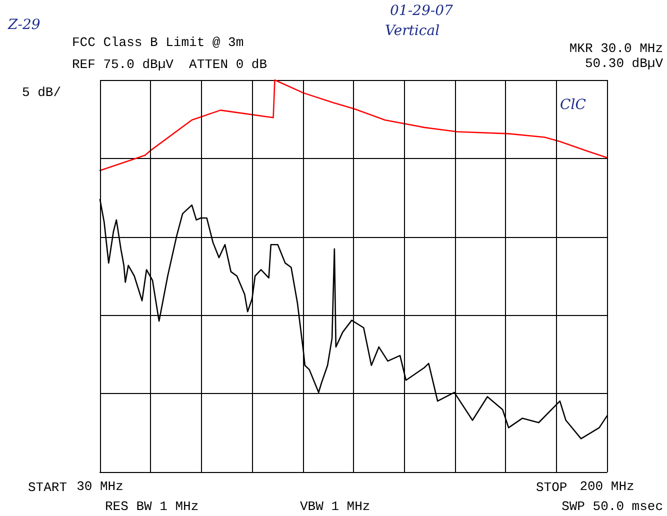 This screenshot has height=516, width=667. I want to click on x-tick-label: 30 MHz, so click(100, 486).